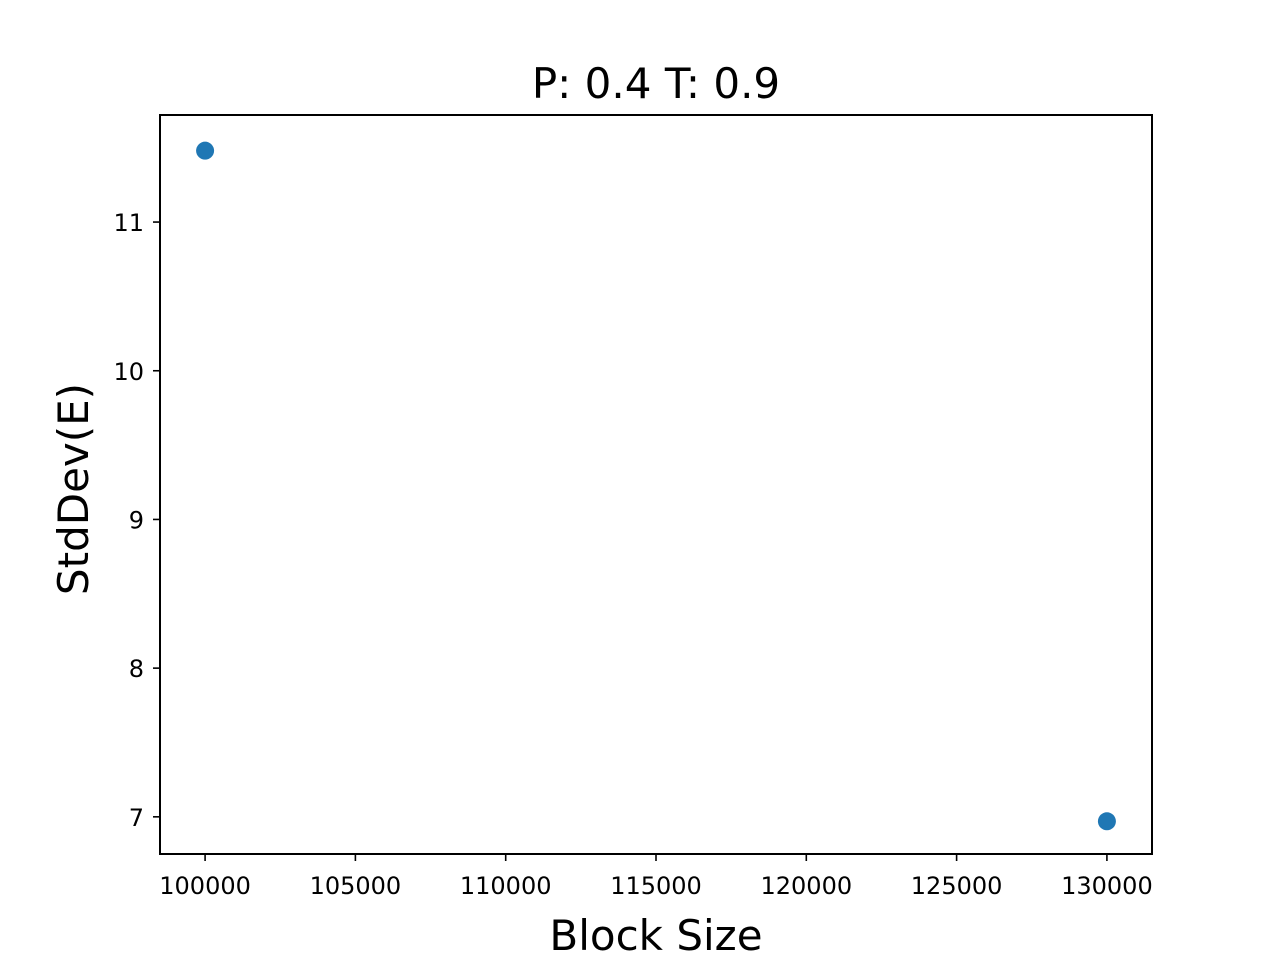 The image size is (1280, 960). Describe the element at coordinates (656, 886) in the screenshot. I see `x-tick-label: 115000` at that location.